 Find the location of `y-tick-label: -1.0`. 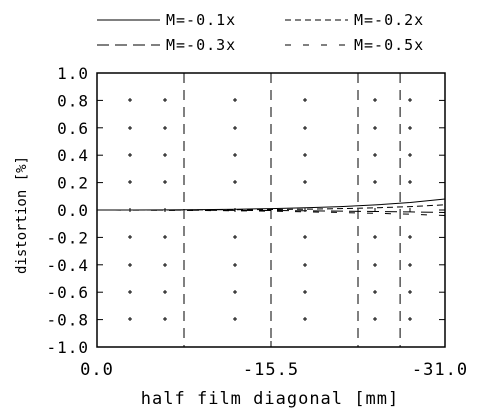

y-tick-label: -1.0 is located at coordinates (67, 347).